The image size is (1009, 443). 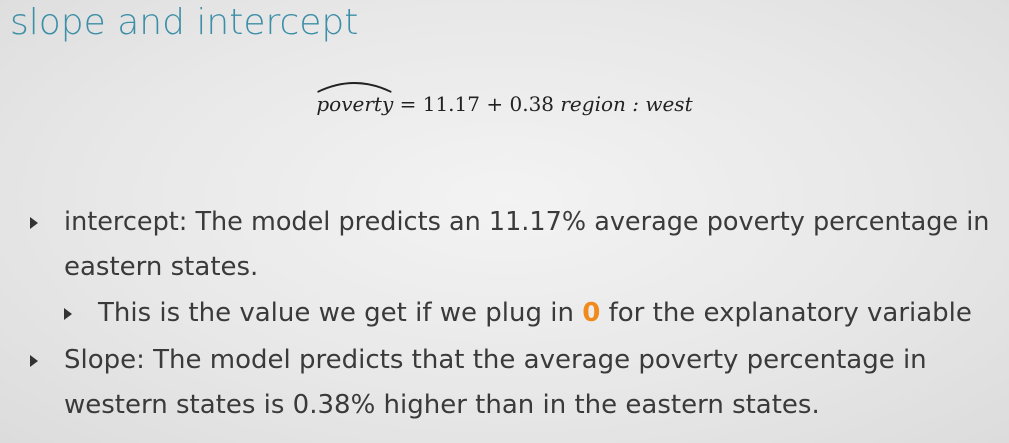 I want to click on regression-equation: poverty = 11.17 + 0.38 region : west, so click(x=504, y=99).